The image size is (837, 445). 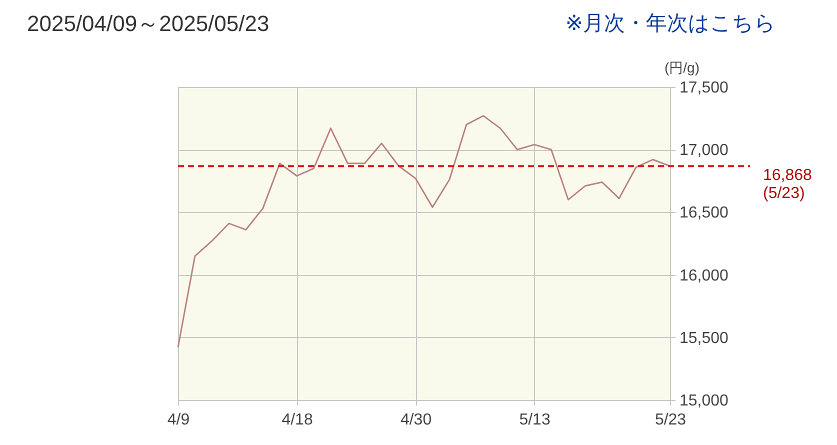 I want to click on x-tick-label: 4/30, so click(x=416, y=420).